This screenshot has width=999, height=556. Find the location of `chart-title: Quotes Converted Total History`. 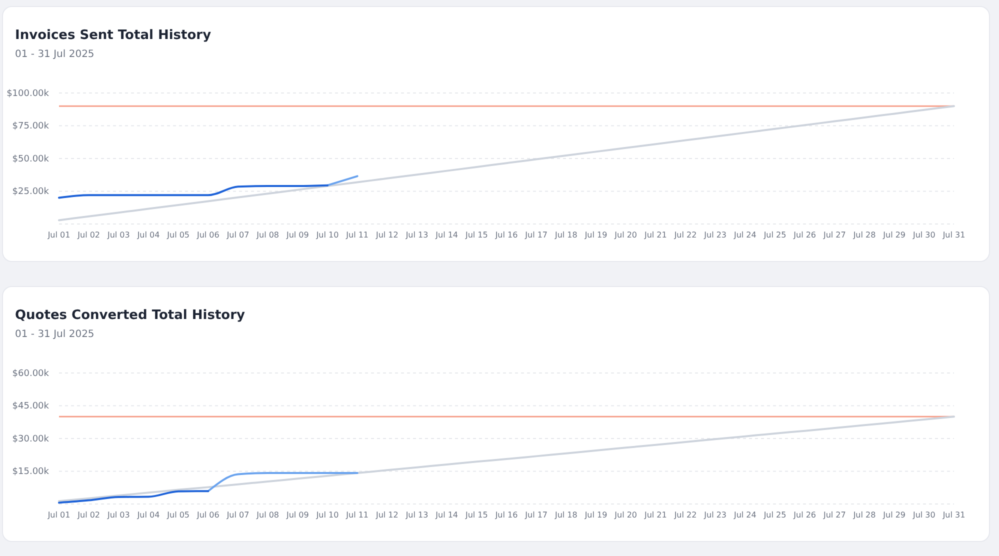

chart-title: Quotes Converted Total History is located at coordinates (130, 315).